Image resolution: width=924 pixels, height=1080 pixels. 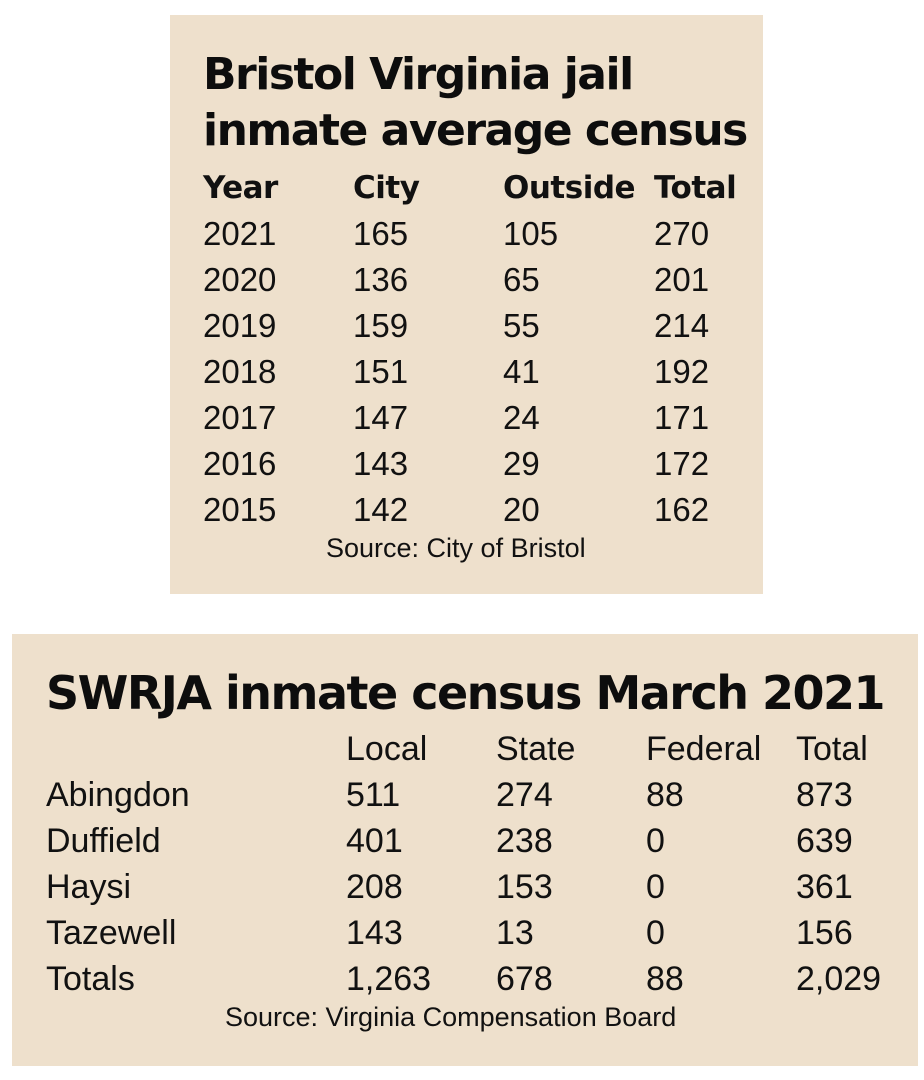 What do you see at coordinates (521, 325) in the screenshot?
I see `table-cell: 55` at bounding box center [521, 325].